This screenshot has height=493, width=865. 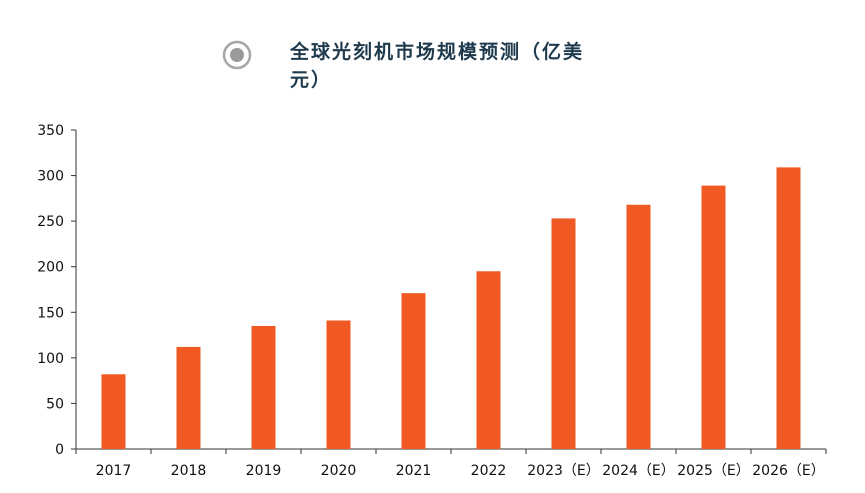 I want to click on bar-2025（E）, so click(x=713, y=317).